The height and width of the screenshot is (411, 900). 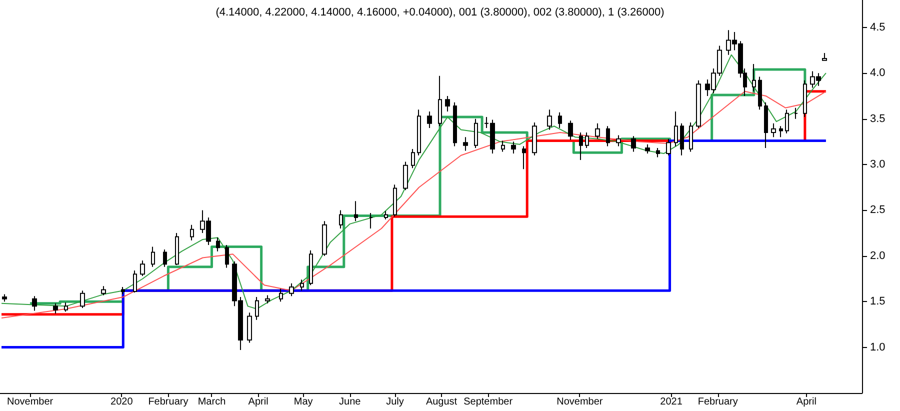 What do you see at coordinates (878, 118) in the screenshot?
I see `y-tick-label: 3.5` at bounding box center [878, 118].